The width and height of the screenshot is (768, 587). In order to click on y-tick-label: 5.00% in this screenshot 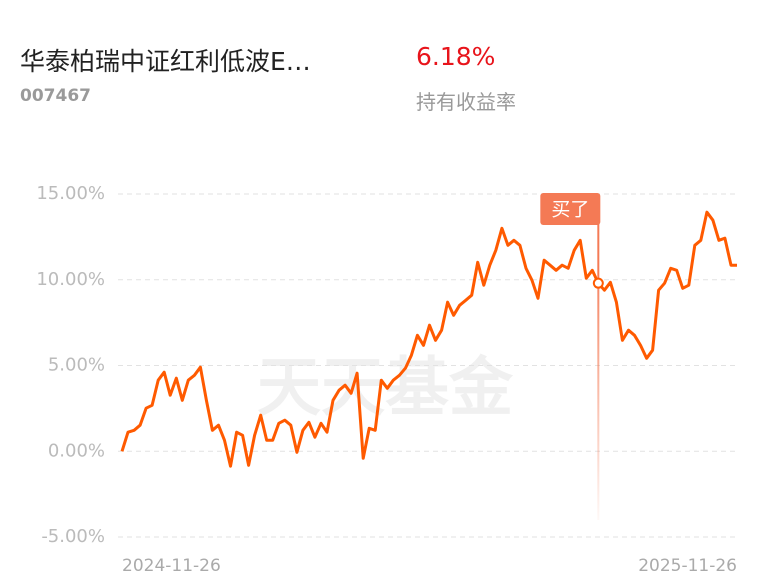, I will do `click(76, 365)`.